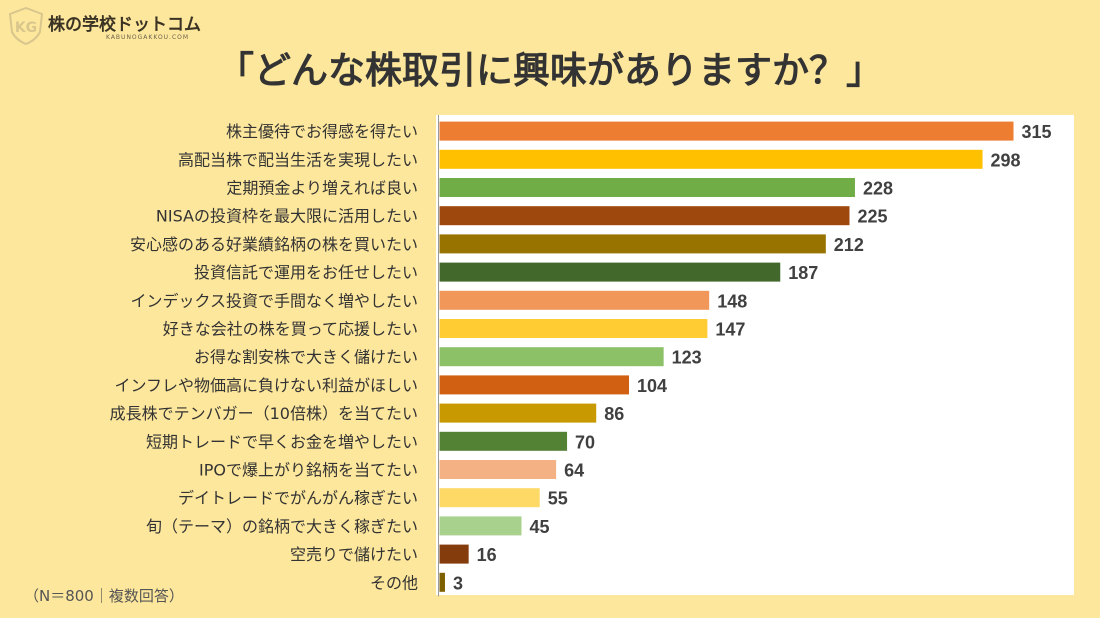  What do you see at coordinates (282, 526) in the screenshot?
I see `category-label: 旬（テーマ）の銘柄で大きく稼ぎたい` at bounding box center [282, 526].